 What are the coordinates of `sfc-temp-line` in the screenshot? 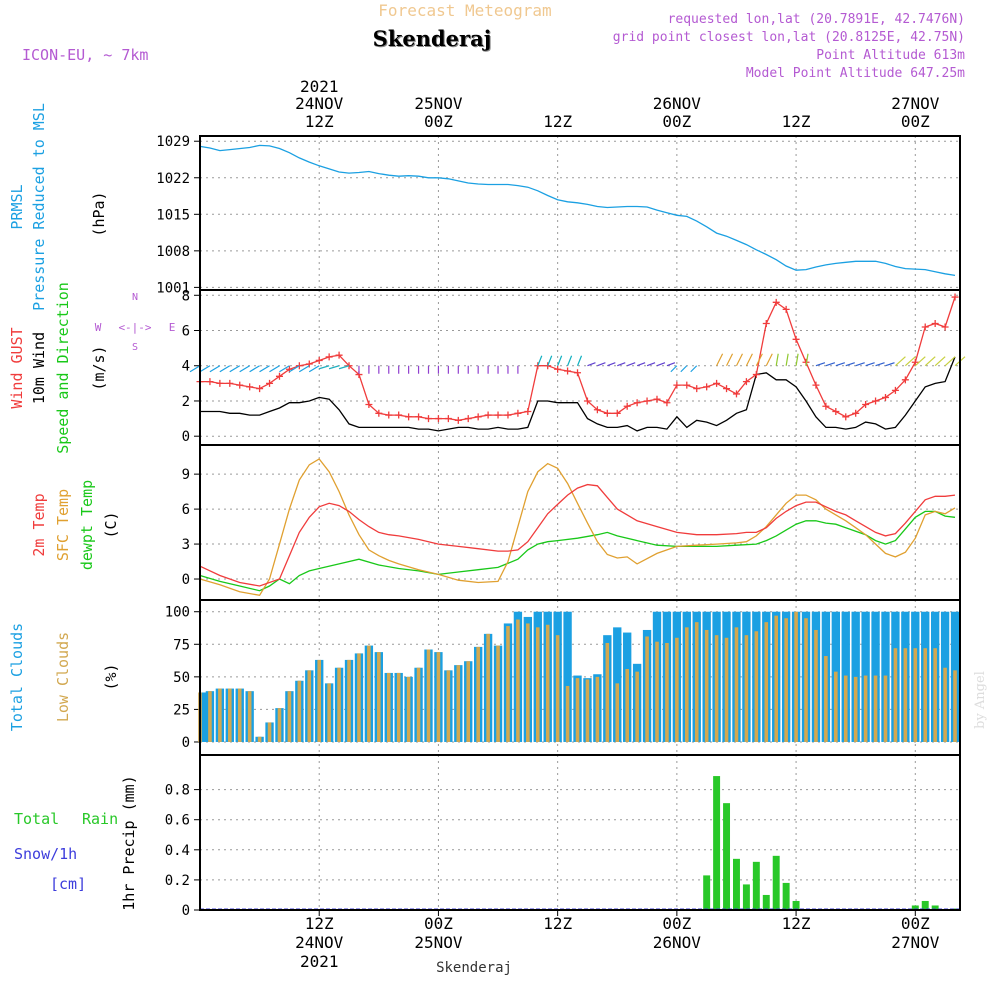 It's located at (577, 527).